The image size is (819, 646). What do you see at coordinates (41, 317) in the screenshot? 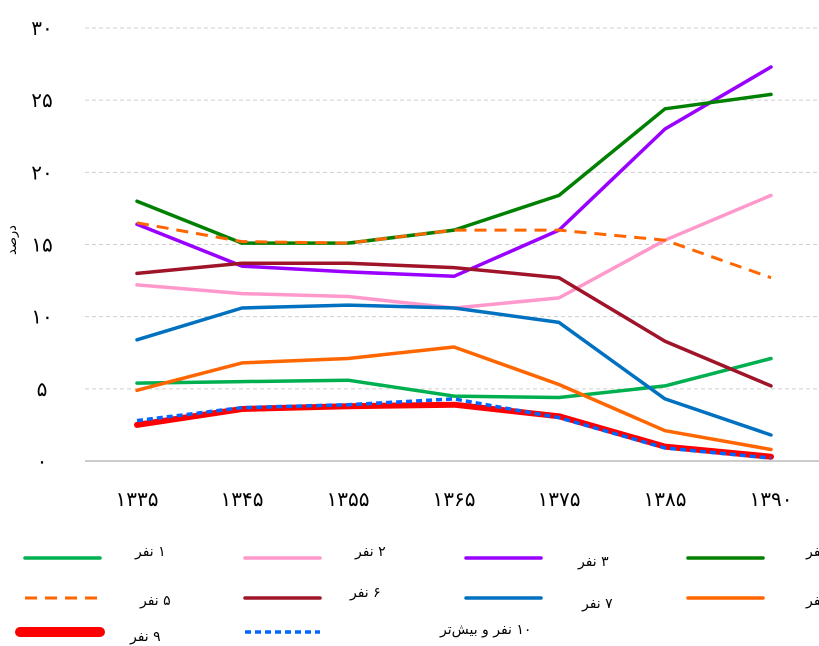
I see `y-tick-label: ۱۰` at bounding box center [41, 317].